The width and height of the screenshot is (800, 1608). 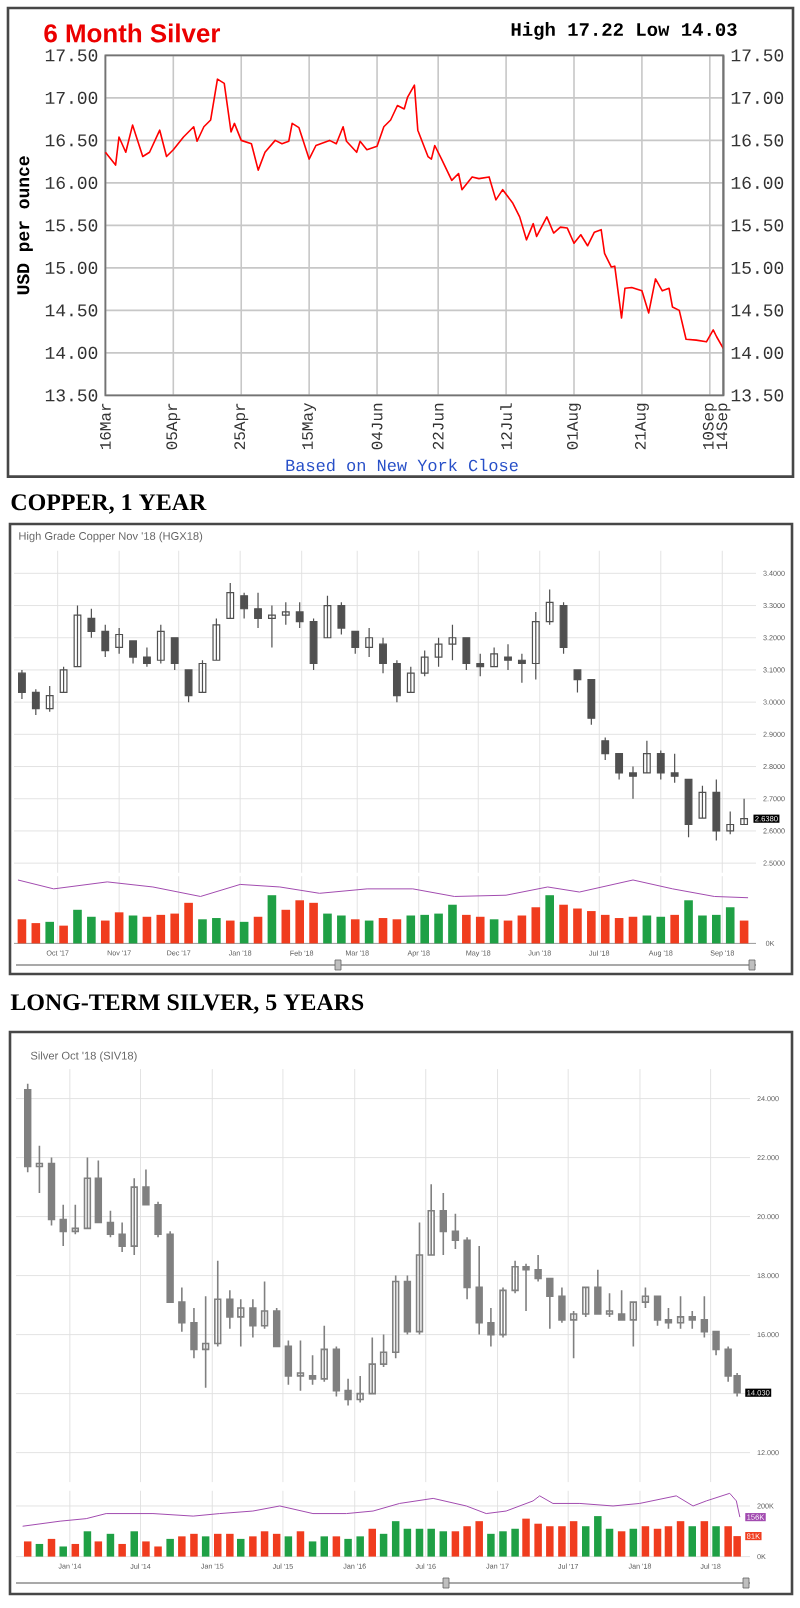 What do you see at coordinates (25, 225) in the screenshot?
I see `y-axis-title: USD per ounce` at bounding box center [25, 225].